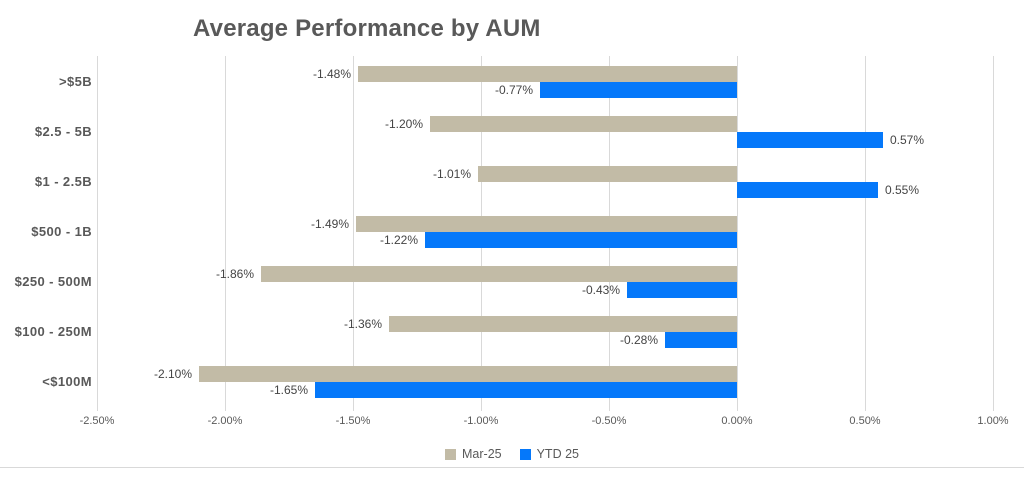 The height and width of the screenshot is (480, 1024). What do you see at coordinates (512, 454) in the screenshot?
I see `legend: Mar-25 YTD 25` at bounding box center [512, 454].